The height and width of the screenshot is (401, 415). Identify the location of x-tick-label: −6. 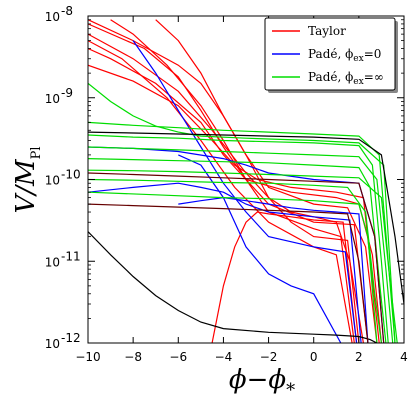
(178, 357).